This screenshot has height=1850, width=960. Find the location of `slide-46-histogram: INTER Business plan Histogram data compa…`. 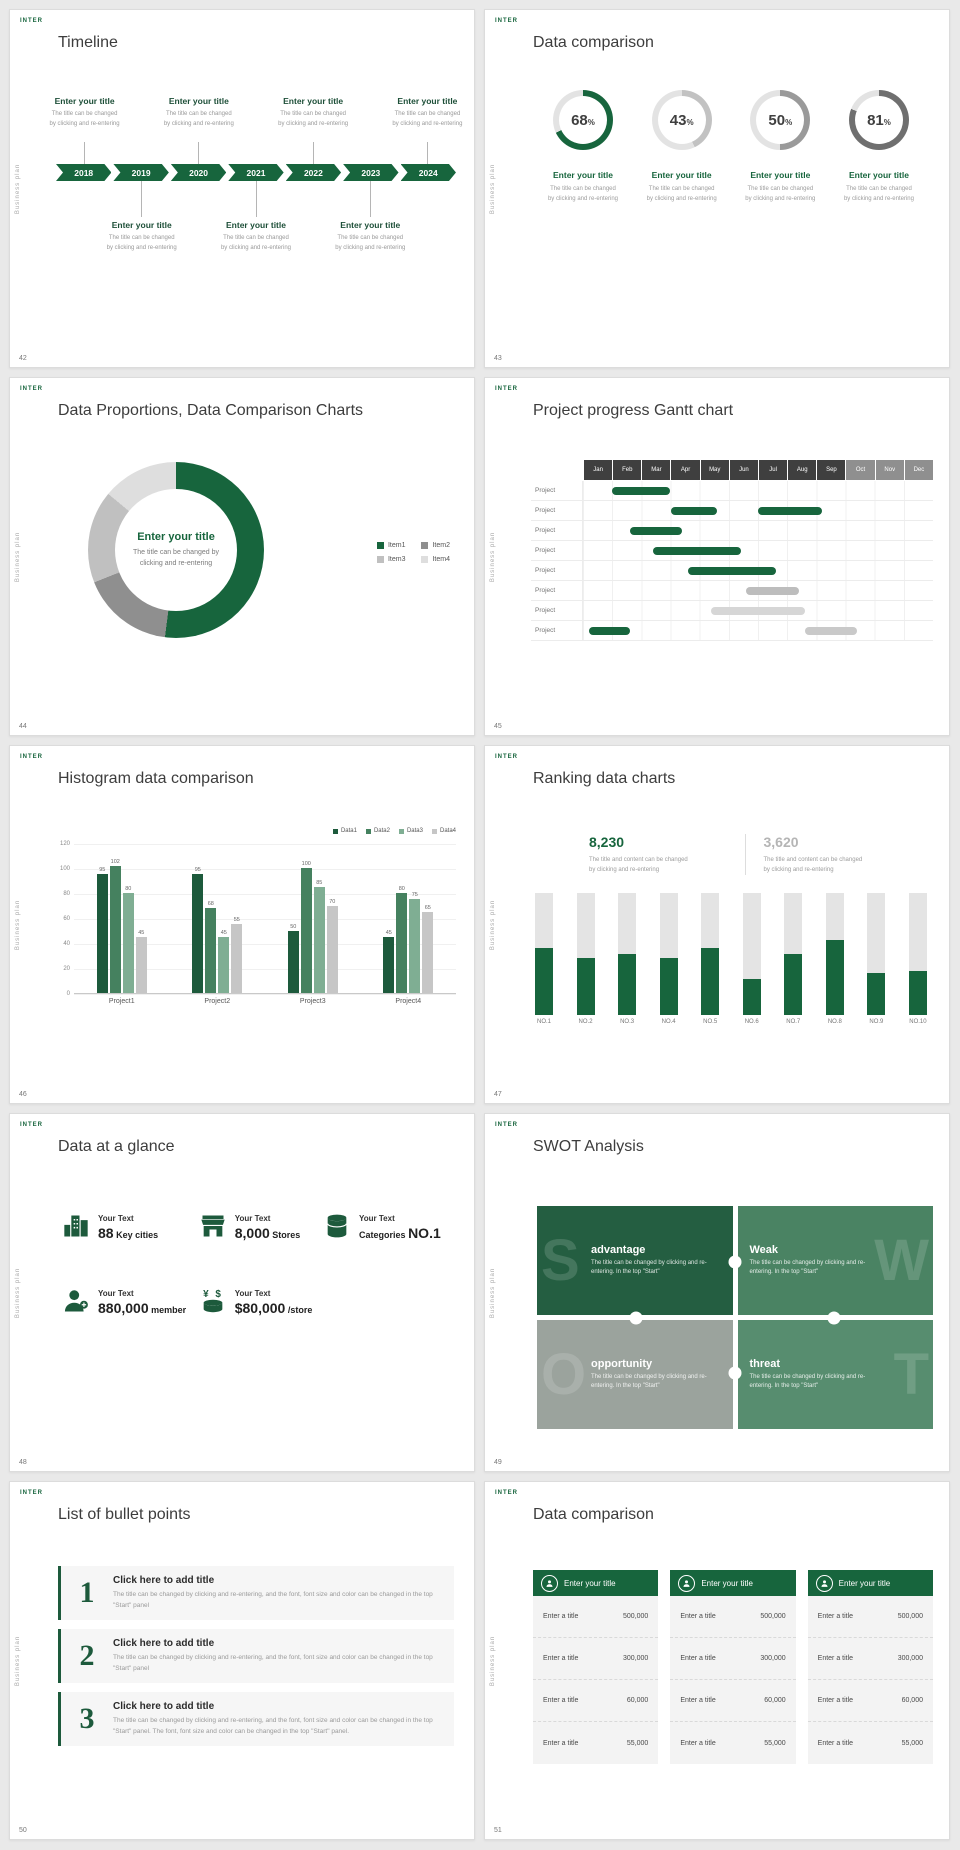

slide-46-histogram: INTER Business plan Histogram data compa… is located at coordinates (242, 924).